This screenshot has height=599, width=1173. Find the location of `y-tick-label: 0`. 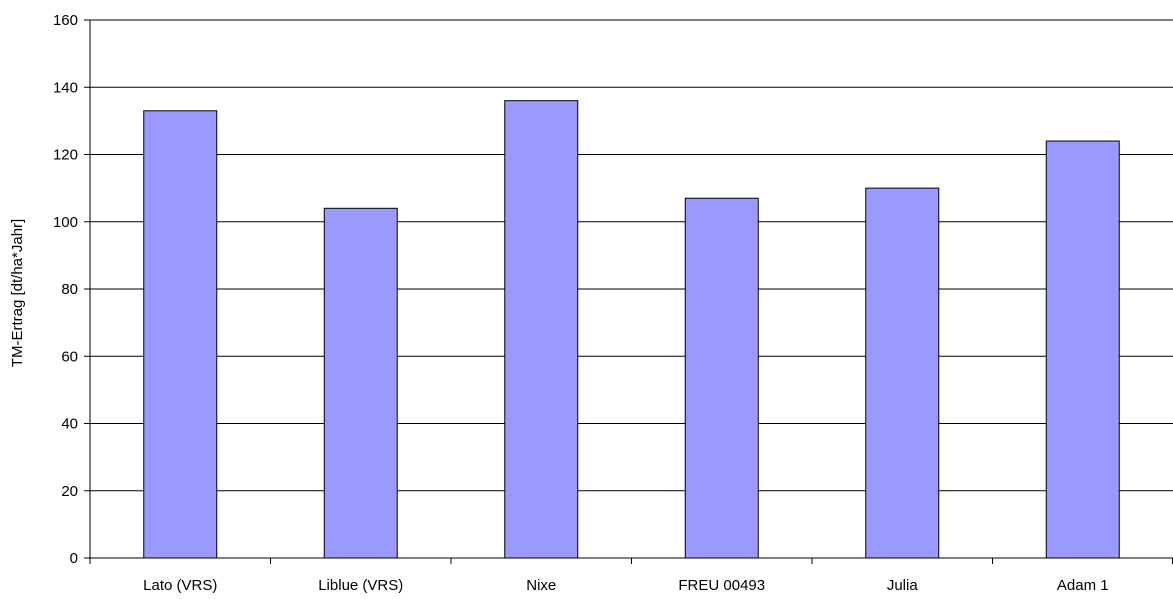

y-tick-label: 0 is located at coordinates (74, 558).